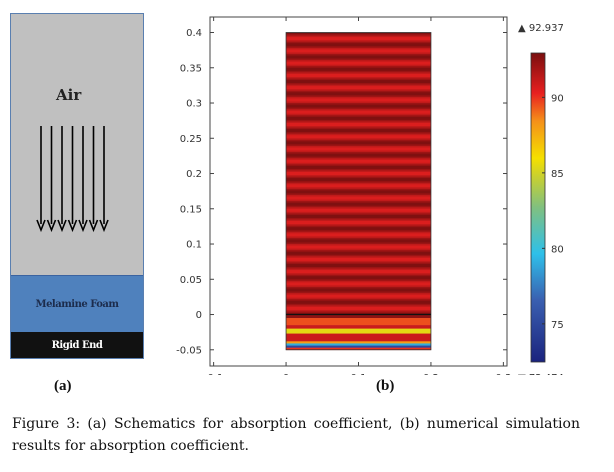  I want to click on x-tick-label: 0.3, so click(503, 374).